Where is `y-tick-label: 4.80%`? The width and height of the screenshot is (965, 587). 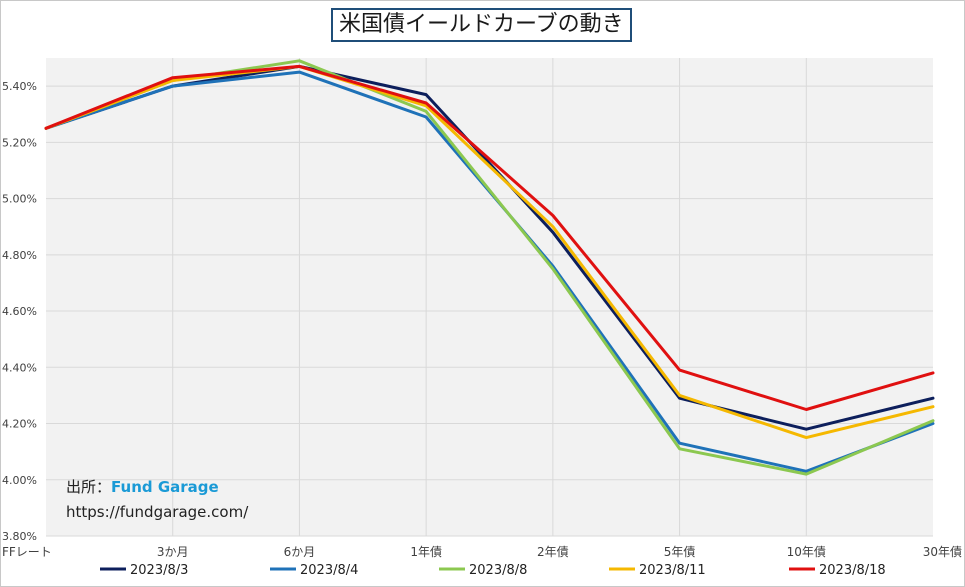
y-tick-label: 4.80% is located at coordinates (19, 255).